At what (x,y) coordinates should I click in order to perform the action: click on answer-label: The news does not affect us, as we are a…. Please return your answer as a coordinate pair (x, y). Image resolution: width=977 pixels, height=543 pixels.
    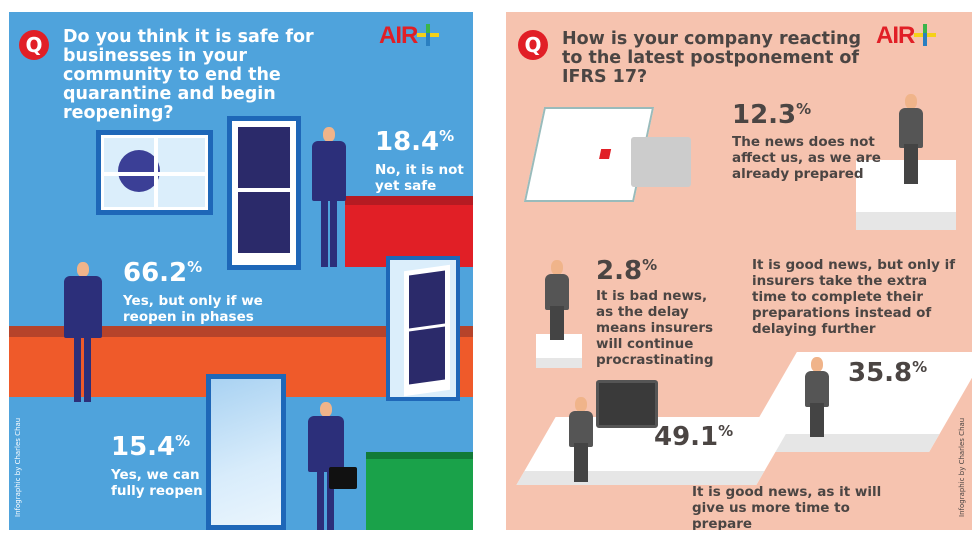
    Looking at the image, I should click on (806, 158).